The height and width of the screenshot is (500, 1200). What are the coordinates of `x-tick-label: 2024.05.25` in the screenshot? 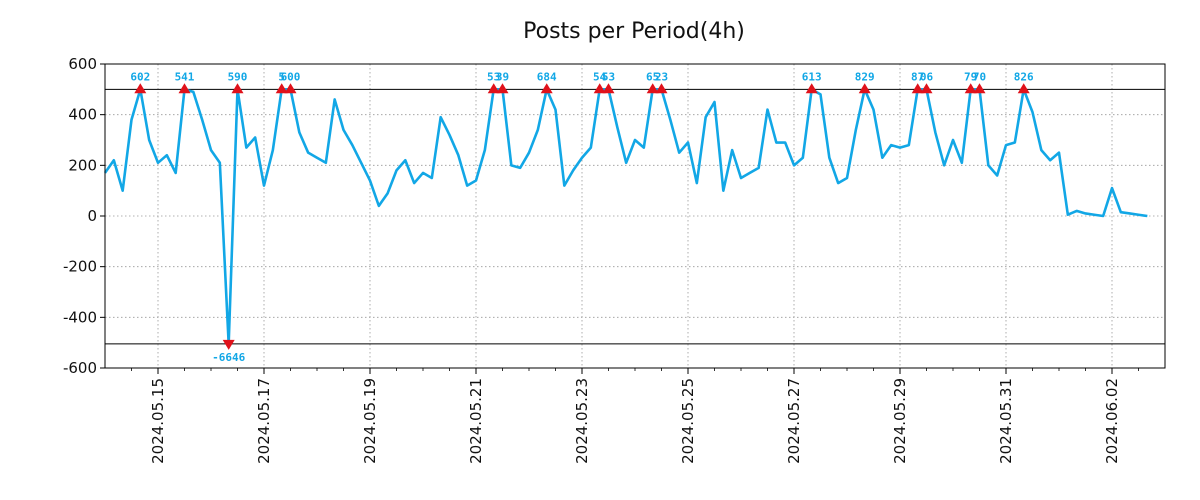 It's located at (688, 421).